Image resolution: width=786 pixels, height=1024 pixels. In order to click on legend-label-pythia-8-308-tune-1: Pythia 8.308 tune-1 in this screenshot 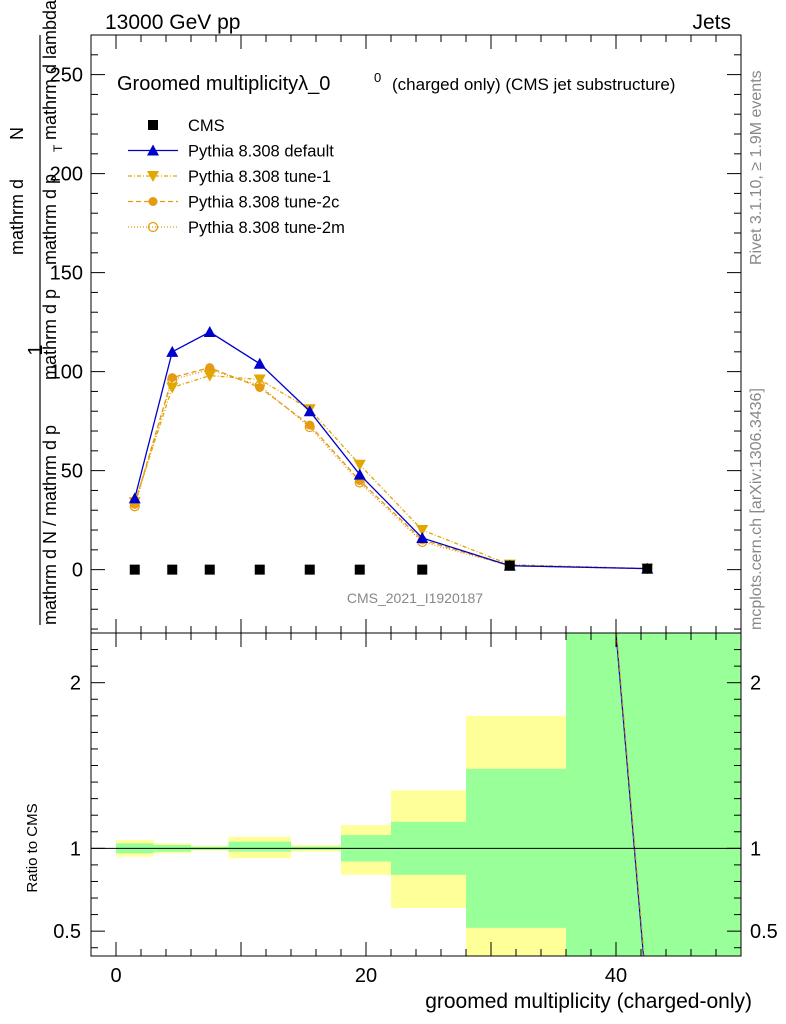, I will do `click(259, 177)`.